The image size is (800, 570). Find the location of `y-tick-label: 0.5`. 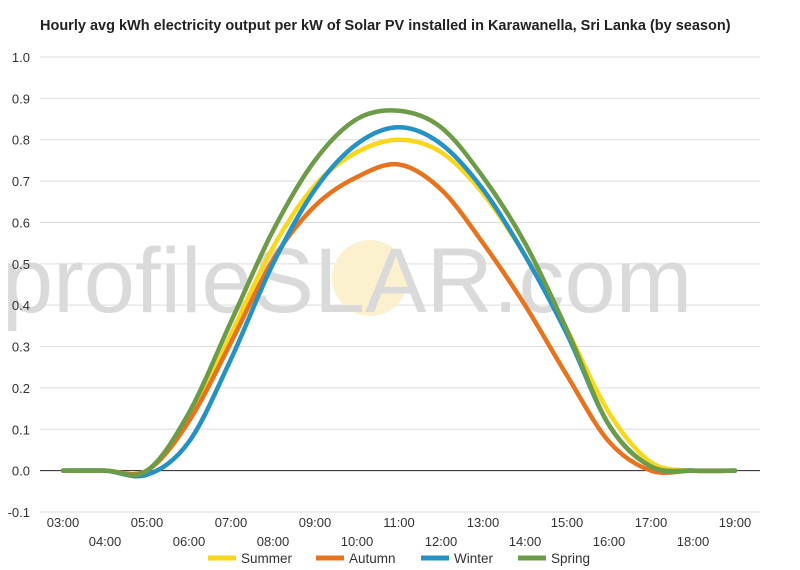

y-tick-label: 0.5 is located at coordinates (21, 264).